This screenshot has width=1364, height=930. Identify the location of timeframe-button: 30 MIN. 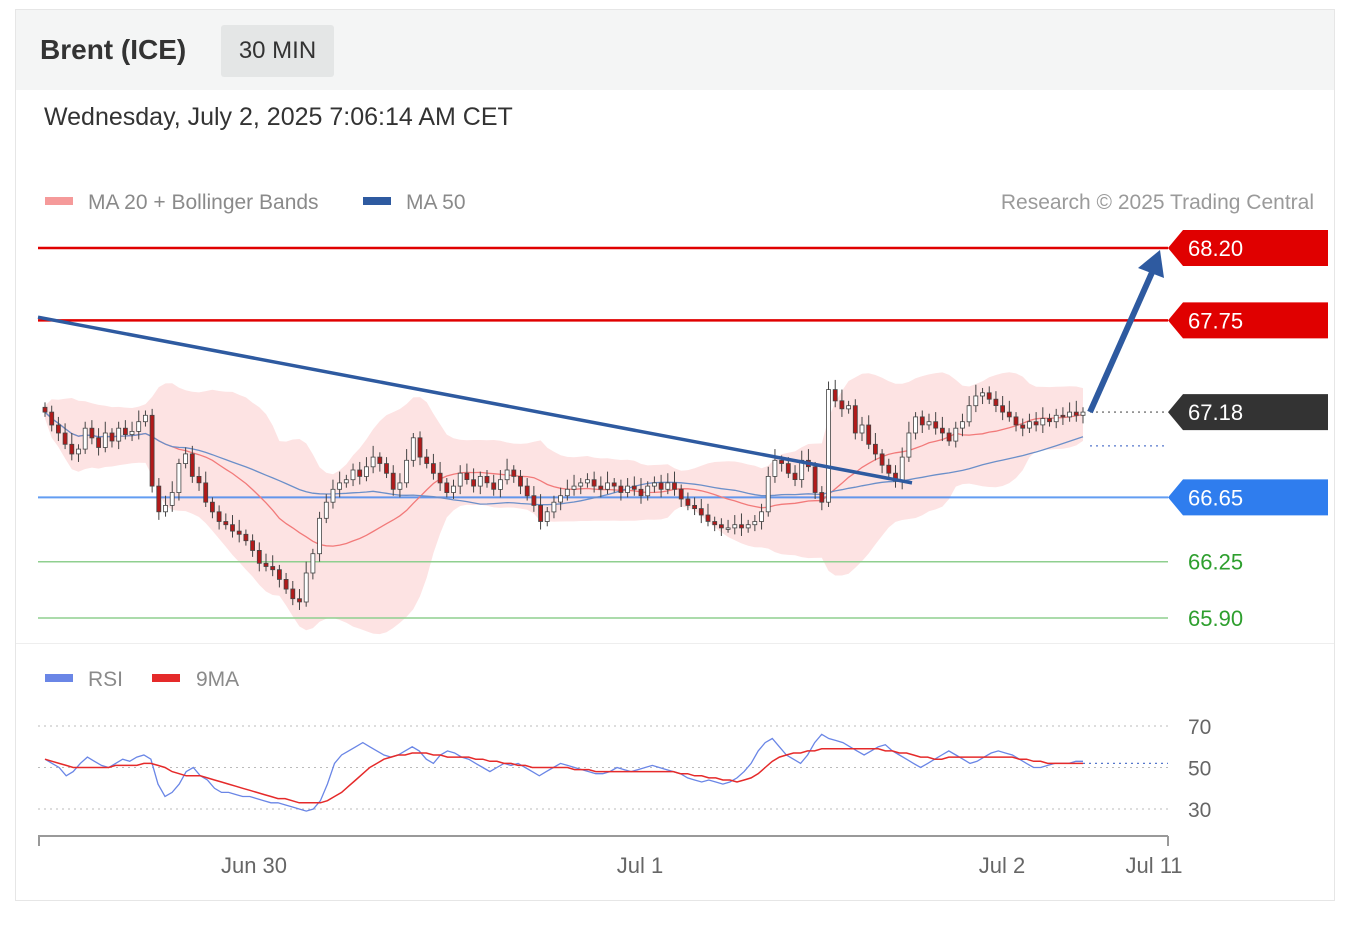
(277, 51).